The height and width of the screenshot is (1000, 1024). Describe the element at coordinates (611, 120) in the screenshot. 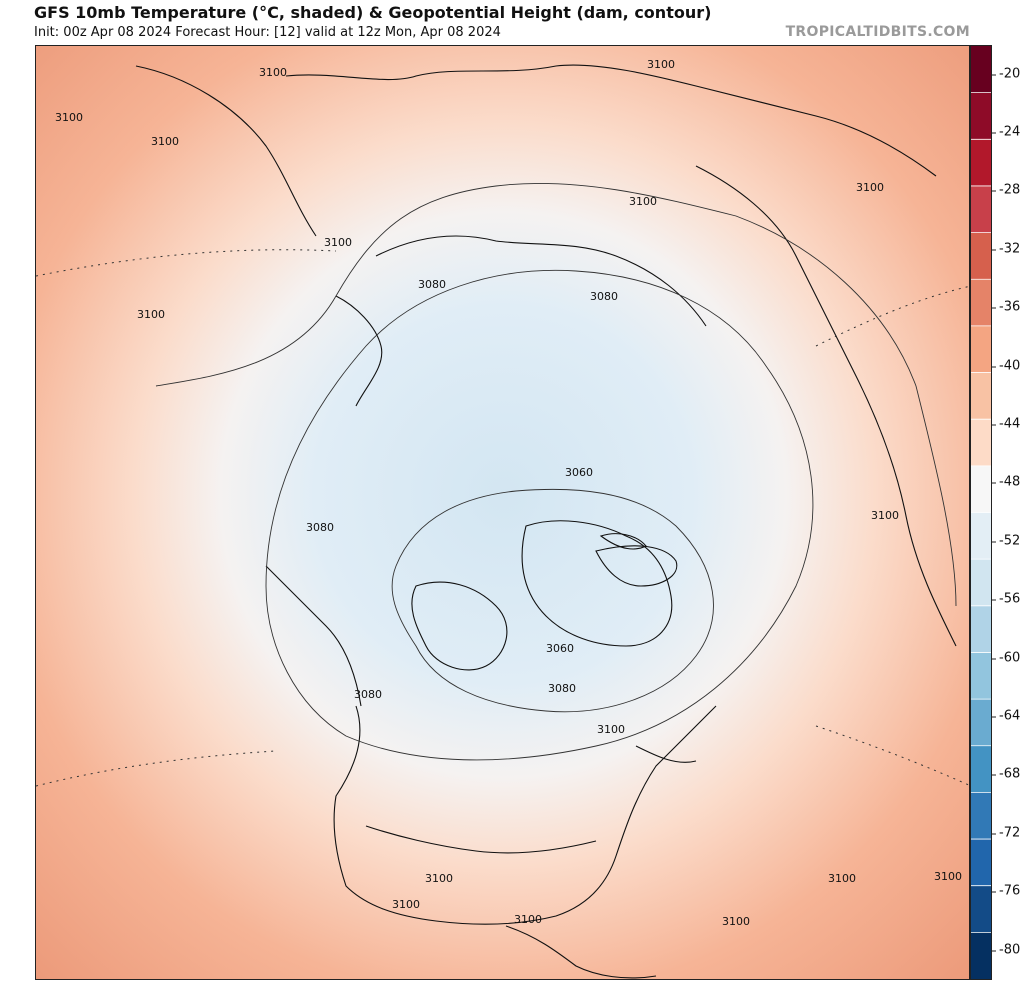

I see `eurasia-north-coast` at that location.